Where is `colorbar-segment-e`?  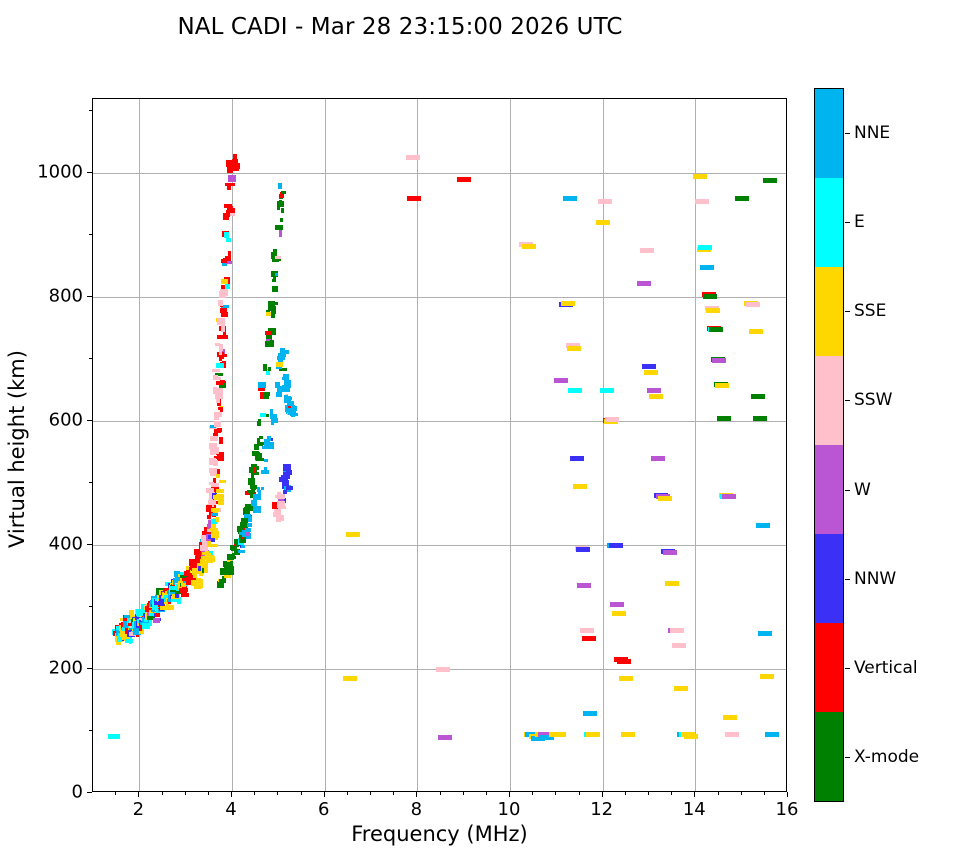 colorbar-segment-e is located at coordinates (829, 222).